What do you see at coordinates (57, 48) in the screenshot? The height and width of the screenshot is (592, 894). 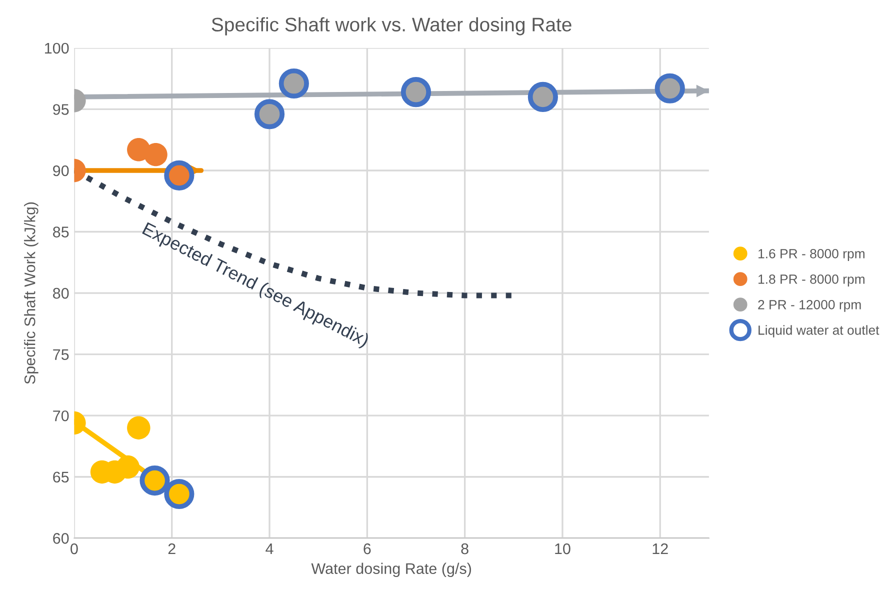 I see `y-tick-label: 100` at bounding box center [57, 48].